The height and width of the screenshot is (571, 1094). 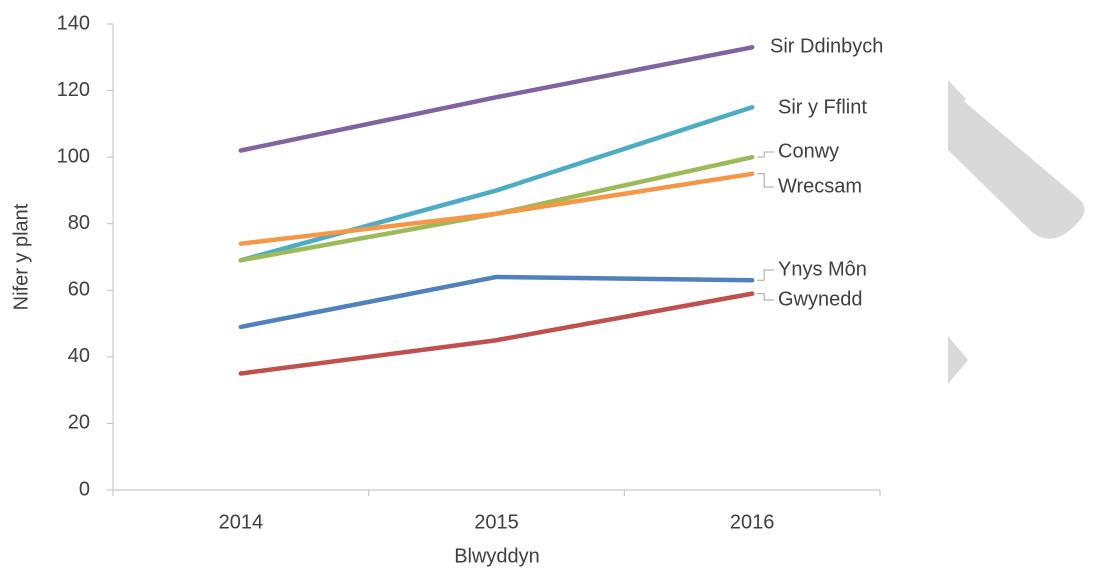 I want to click on series-label: Ynys Môn, so click(x=822, y=269).